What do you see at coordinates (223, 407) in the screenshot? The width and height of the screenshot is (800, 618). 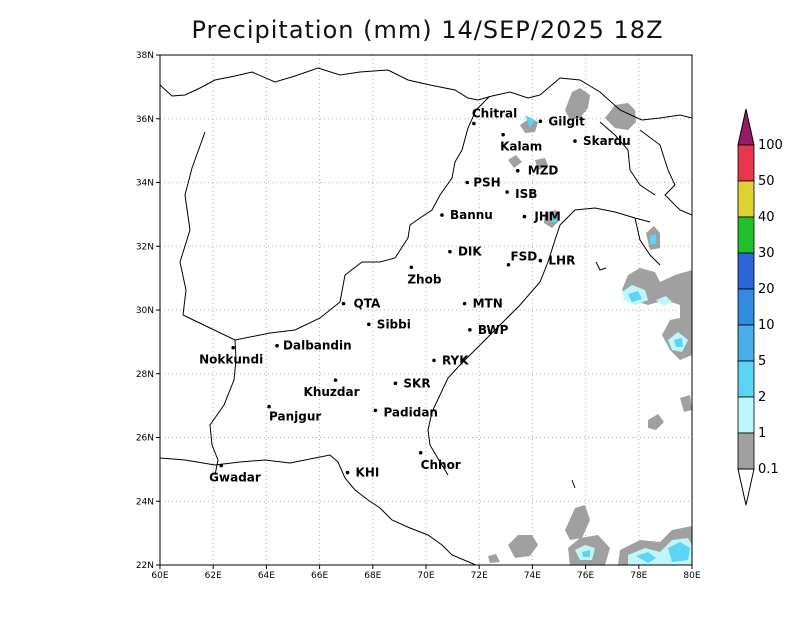 I see `iran-pakistan-border` at bounding box center [223, 407].